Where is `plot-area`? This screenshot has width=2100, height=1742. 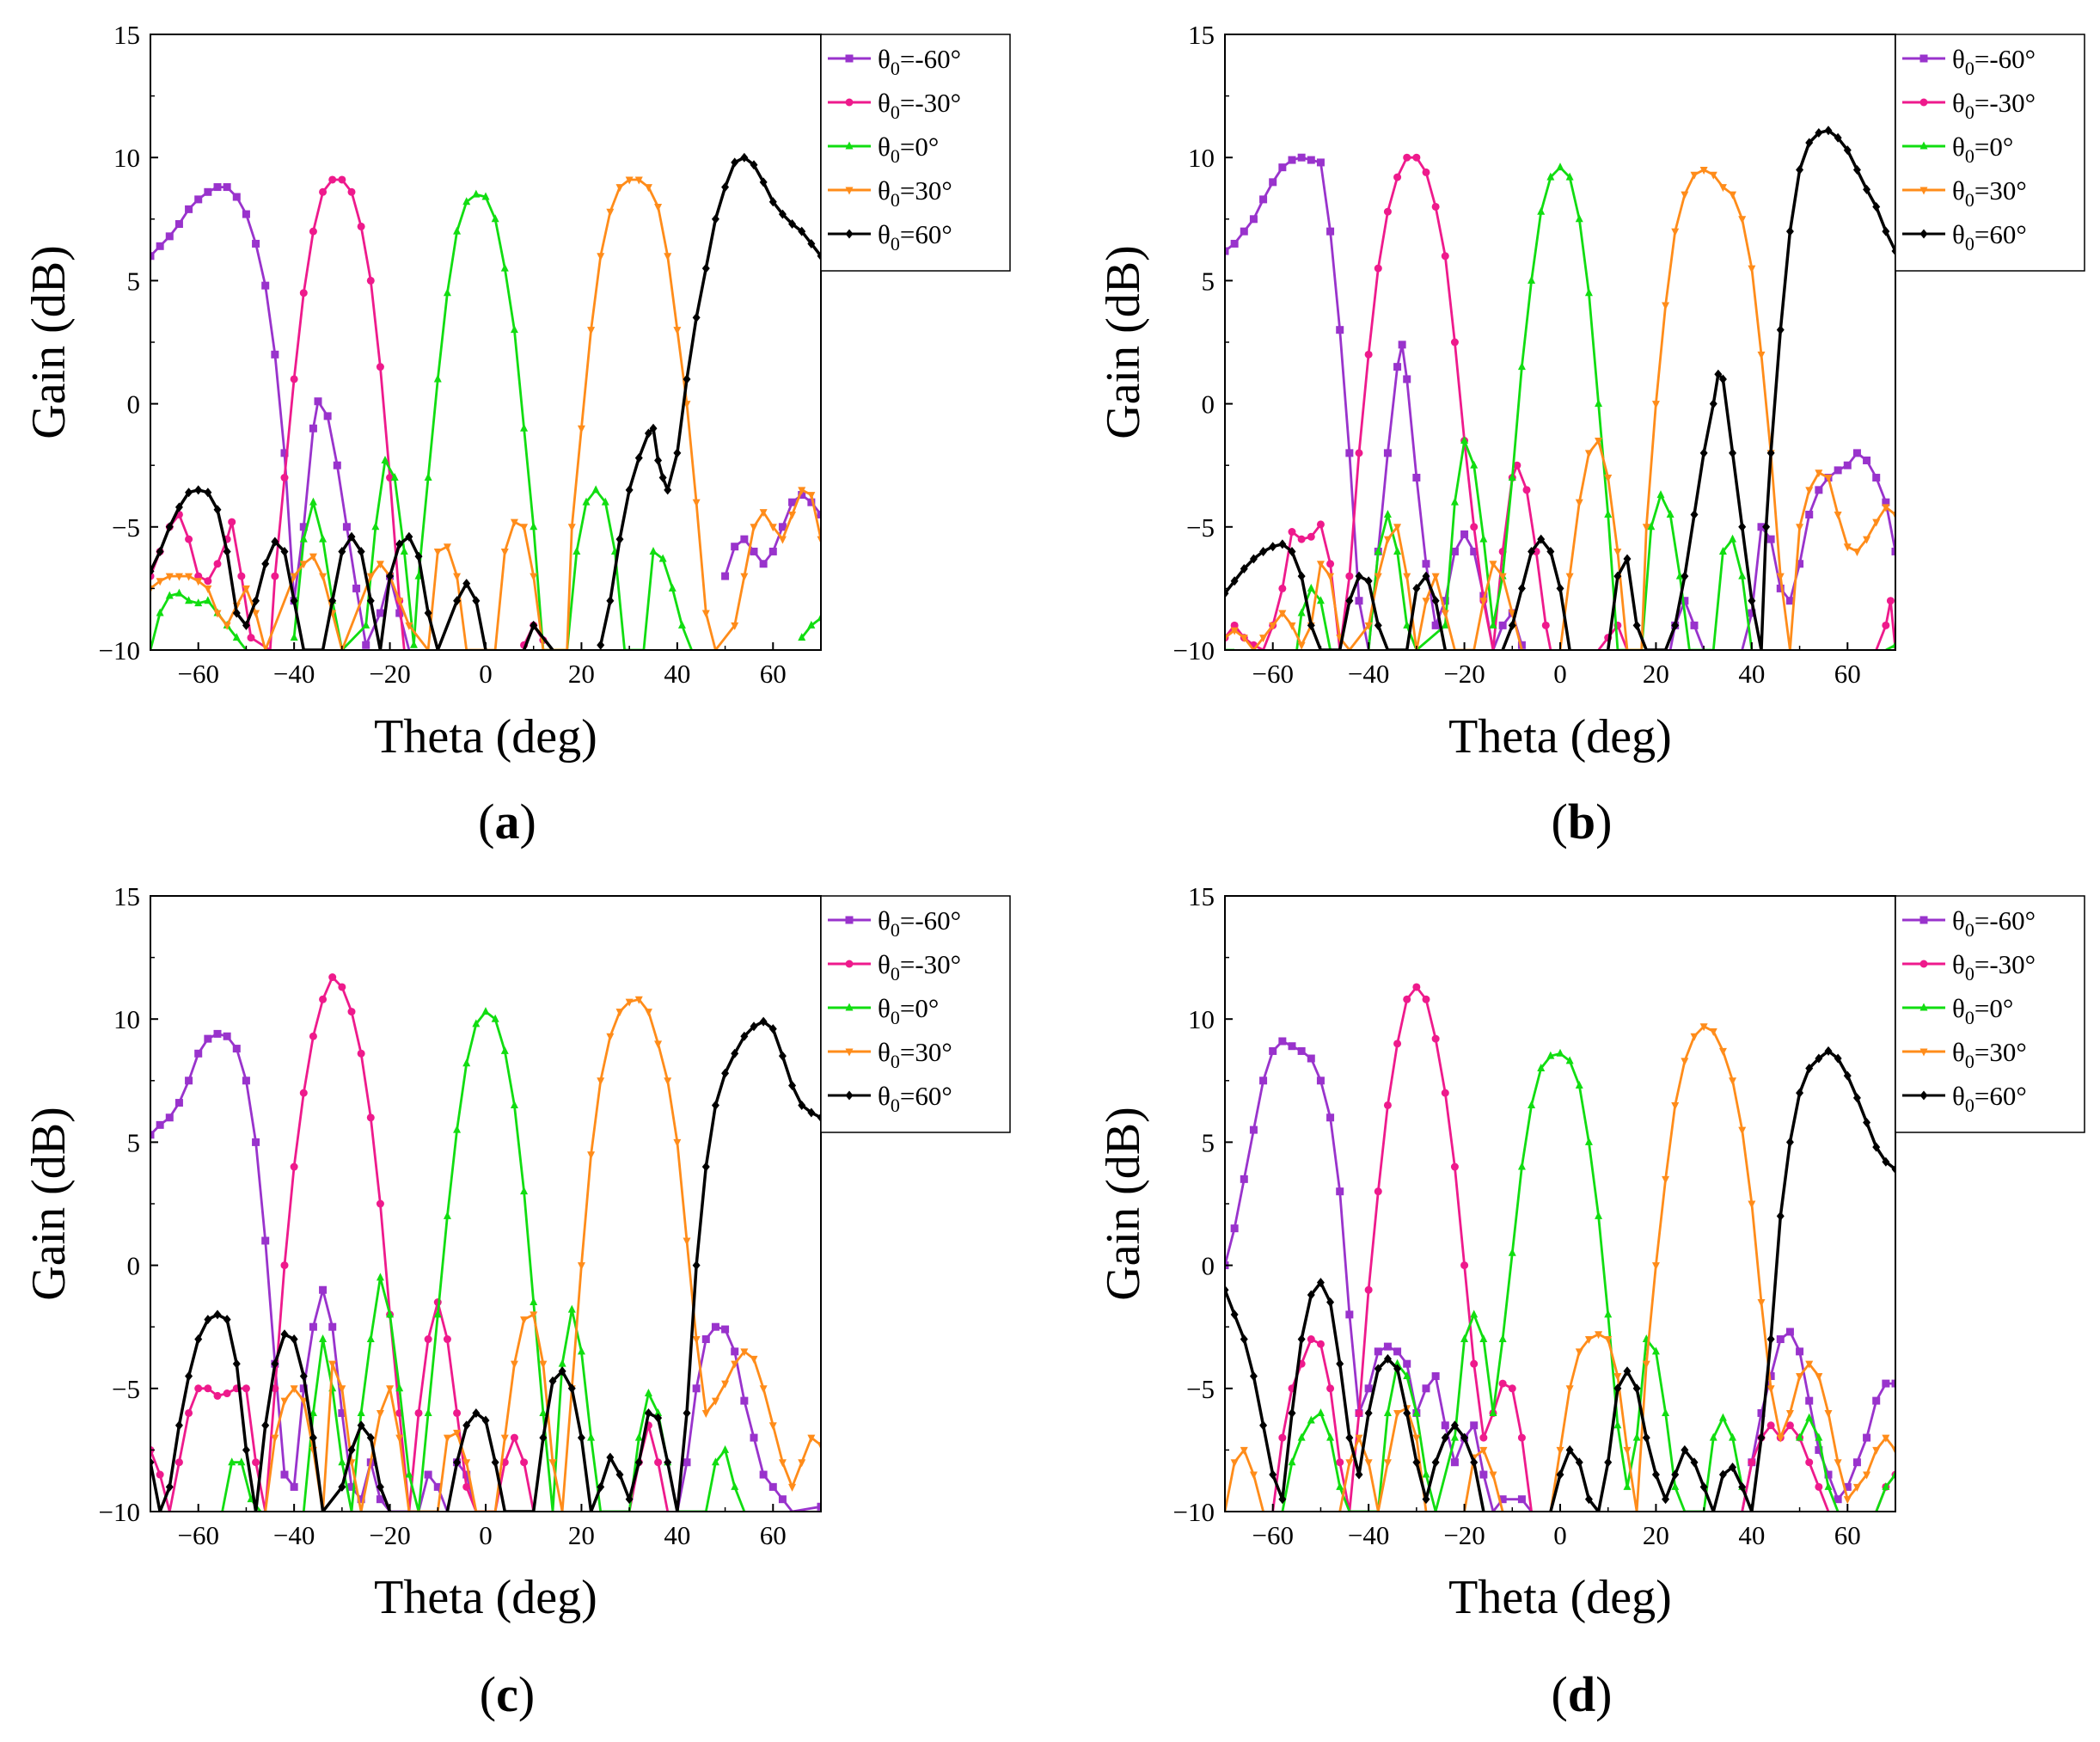 plot-area is located at coordinates (1560, 388).